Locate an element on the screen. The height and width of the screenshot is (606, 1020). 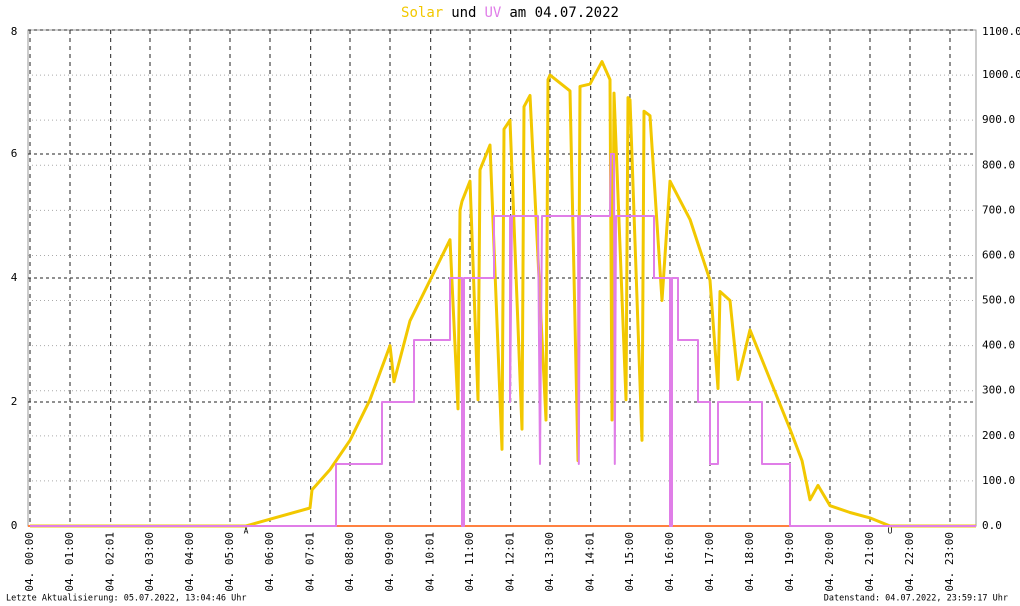
y-tick-label: 8 is located at coordinates (14, 31).